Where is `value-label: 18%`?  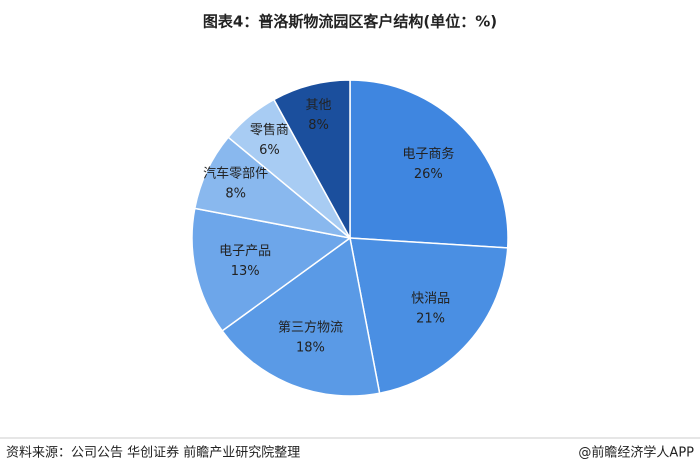
value-label: 18% is located at coordinates (310, 347).